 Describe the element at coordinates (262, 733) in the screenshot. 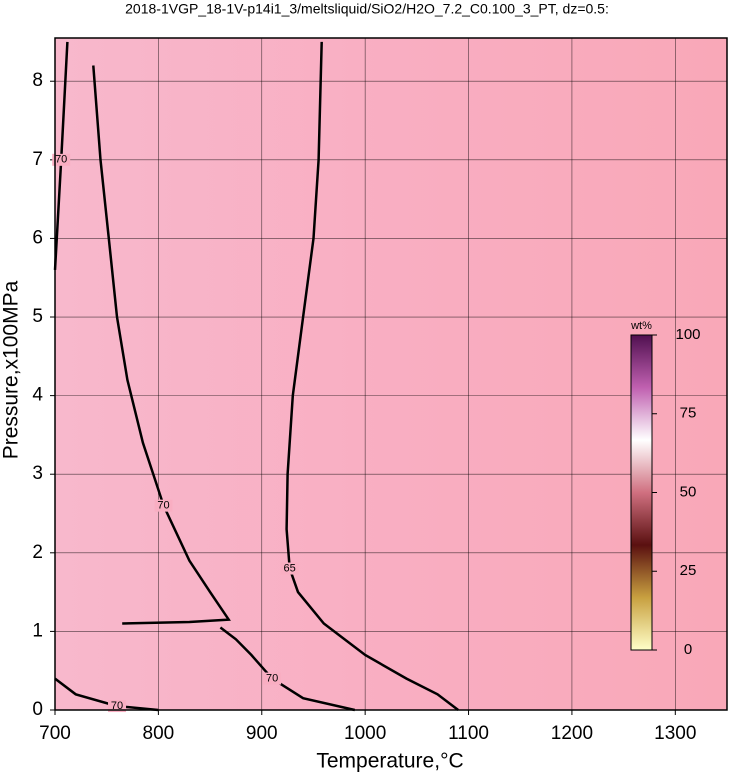

I see `x-tick-label: 900` at that location.